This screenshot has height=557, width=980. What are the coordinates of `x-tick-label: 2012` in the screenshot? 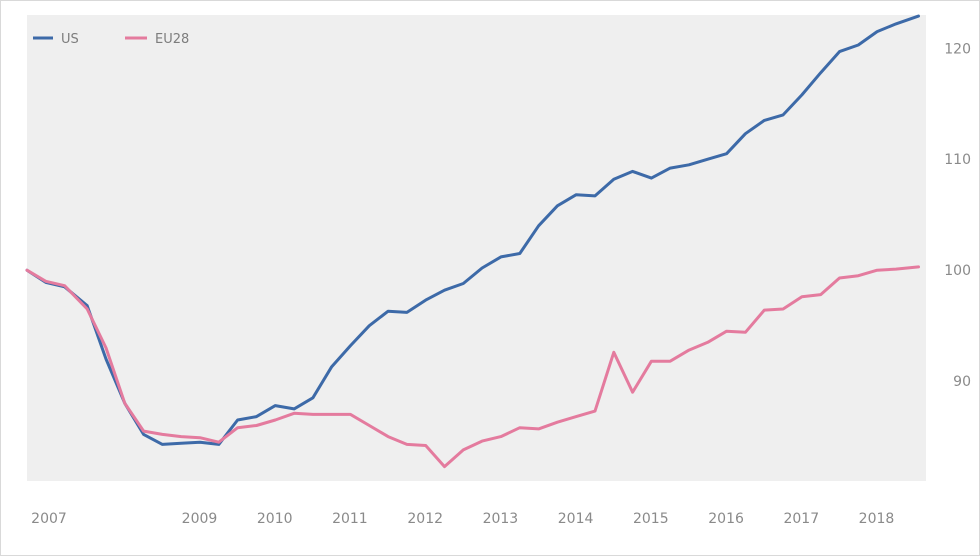 It's located at (425, 519).